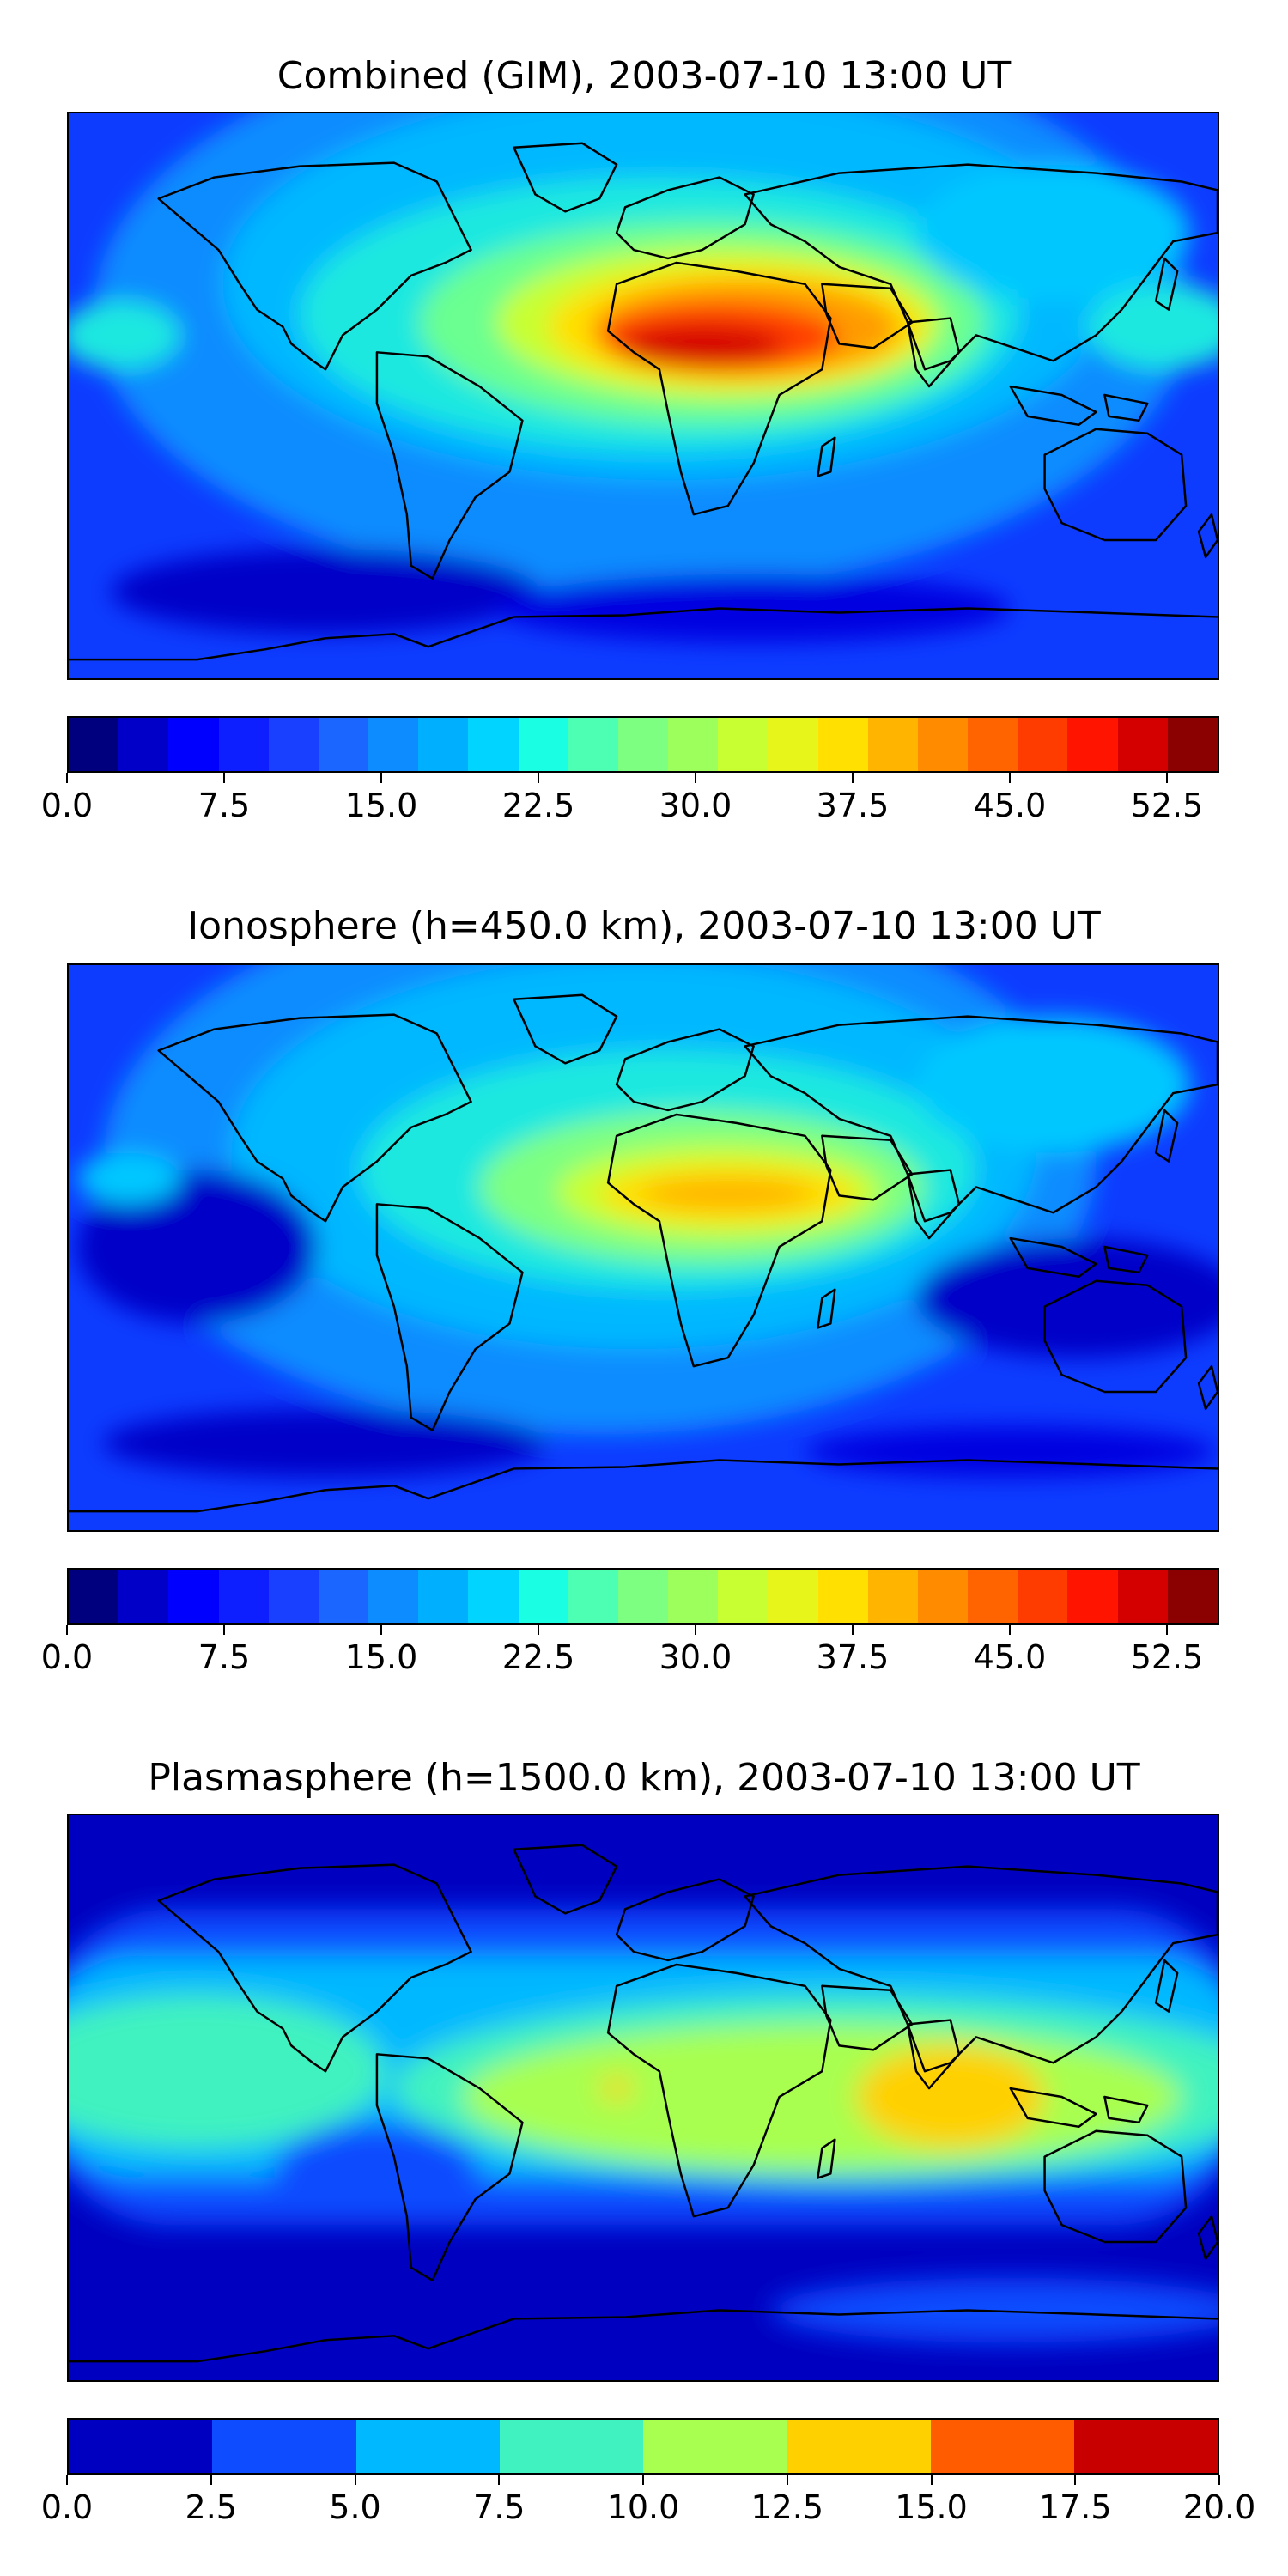 This screenshot has height=2576, width=1288. I want to click on colorbar-tick-label: 12.5, so click(787, 2507).